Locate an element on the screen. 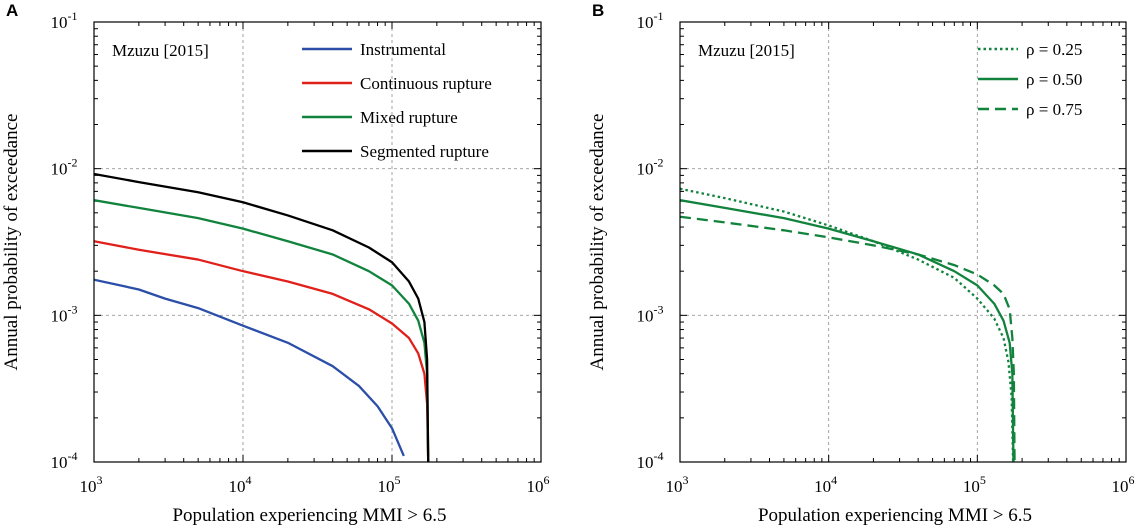 This screenshot has height=530, width=1137. panel-letter: A is located at coordinates (12, 10).